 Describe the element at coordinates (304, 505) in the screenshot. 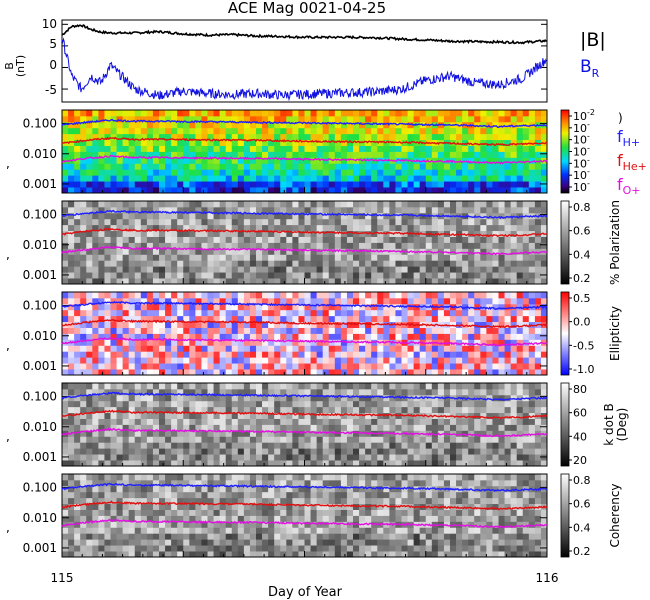

I see `panel6-series-line-f-he` at that location.